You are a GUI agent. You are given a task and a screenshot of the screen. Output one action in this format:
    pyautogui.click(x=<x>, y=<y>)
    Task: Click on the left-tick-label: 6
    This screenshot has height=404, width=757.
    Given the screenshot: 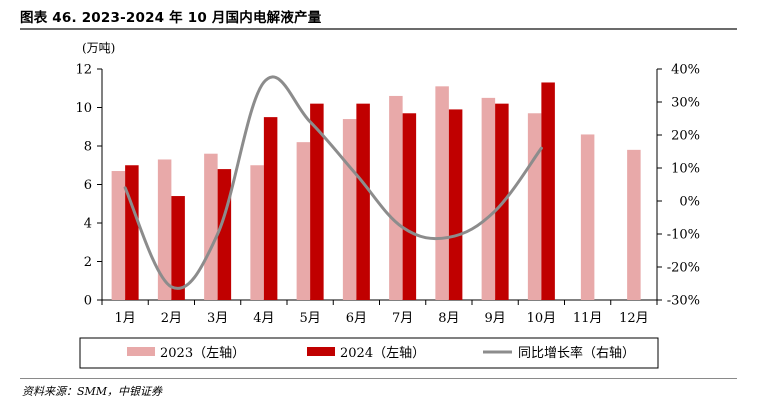 What is the action you would take?
    pyautogui.click(x=88, y=185)
    